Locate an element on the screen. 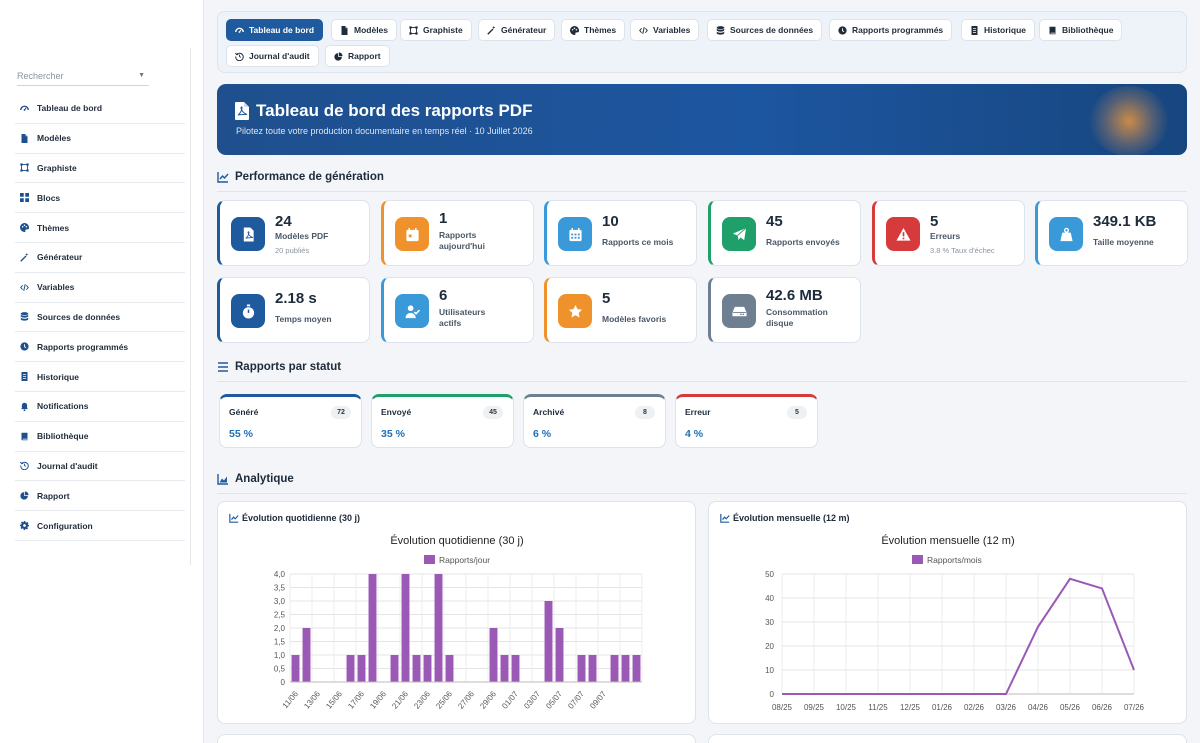 The height and width of the screenshot is (743, 1200). tab-8: Historique is located at coordinates (998, 30).